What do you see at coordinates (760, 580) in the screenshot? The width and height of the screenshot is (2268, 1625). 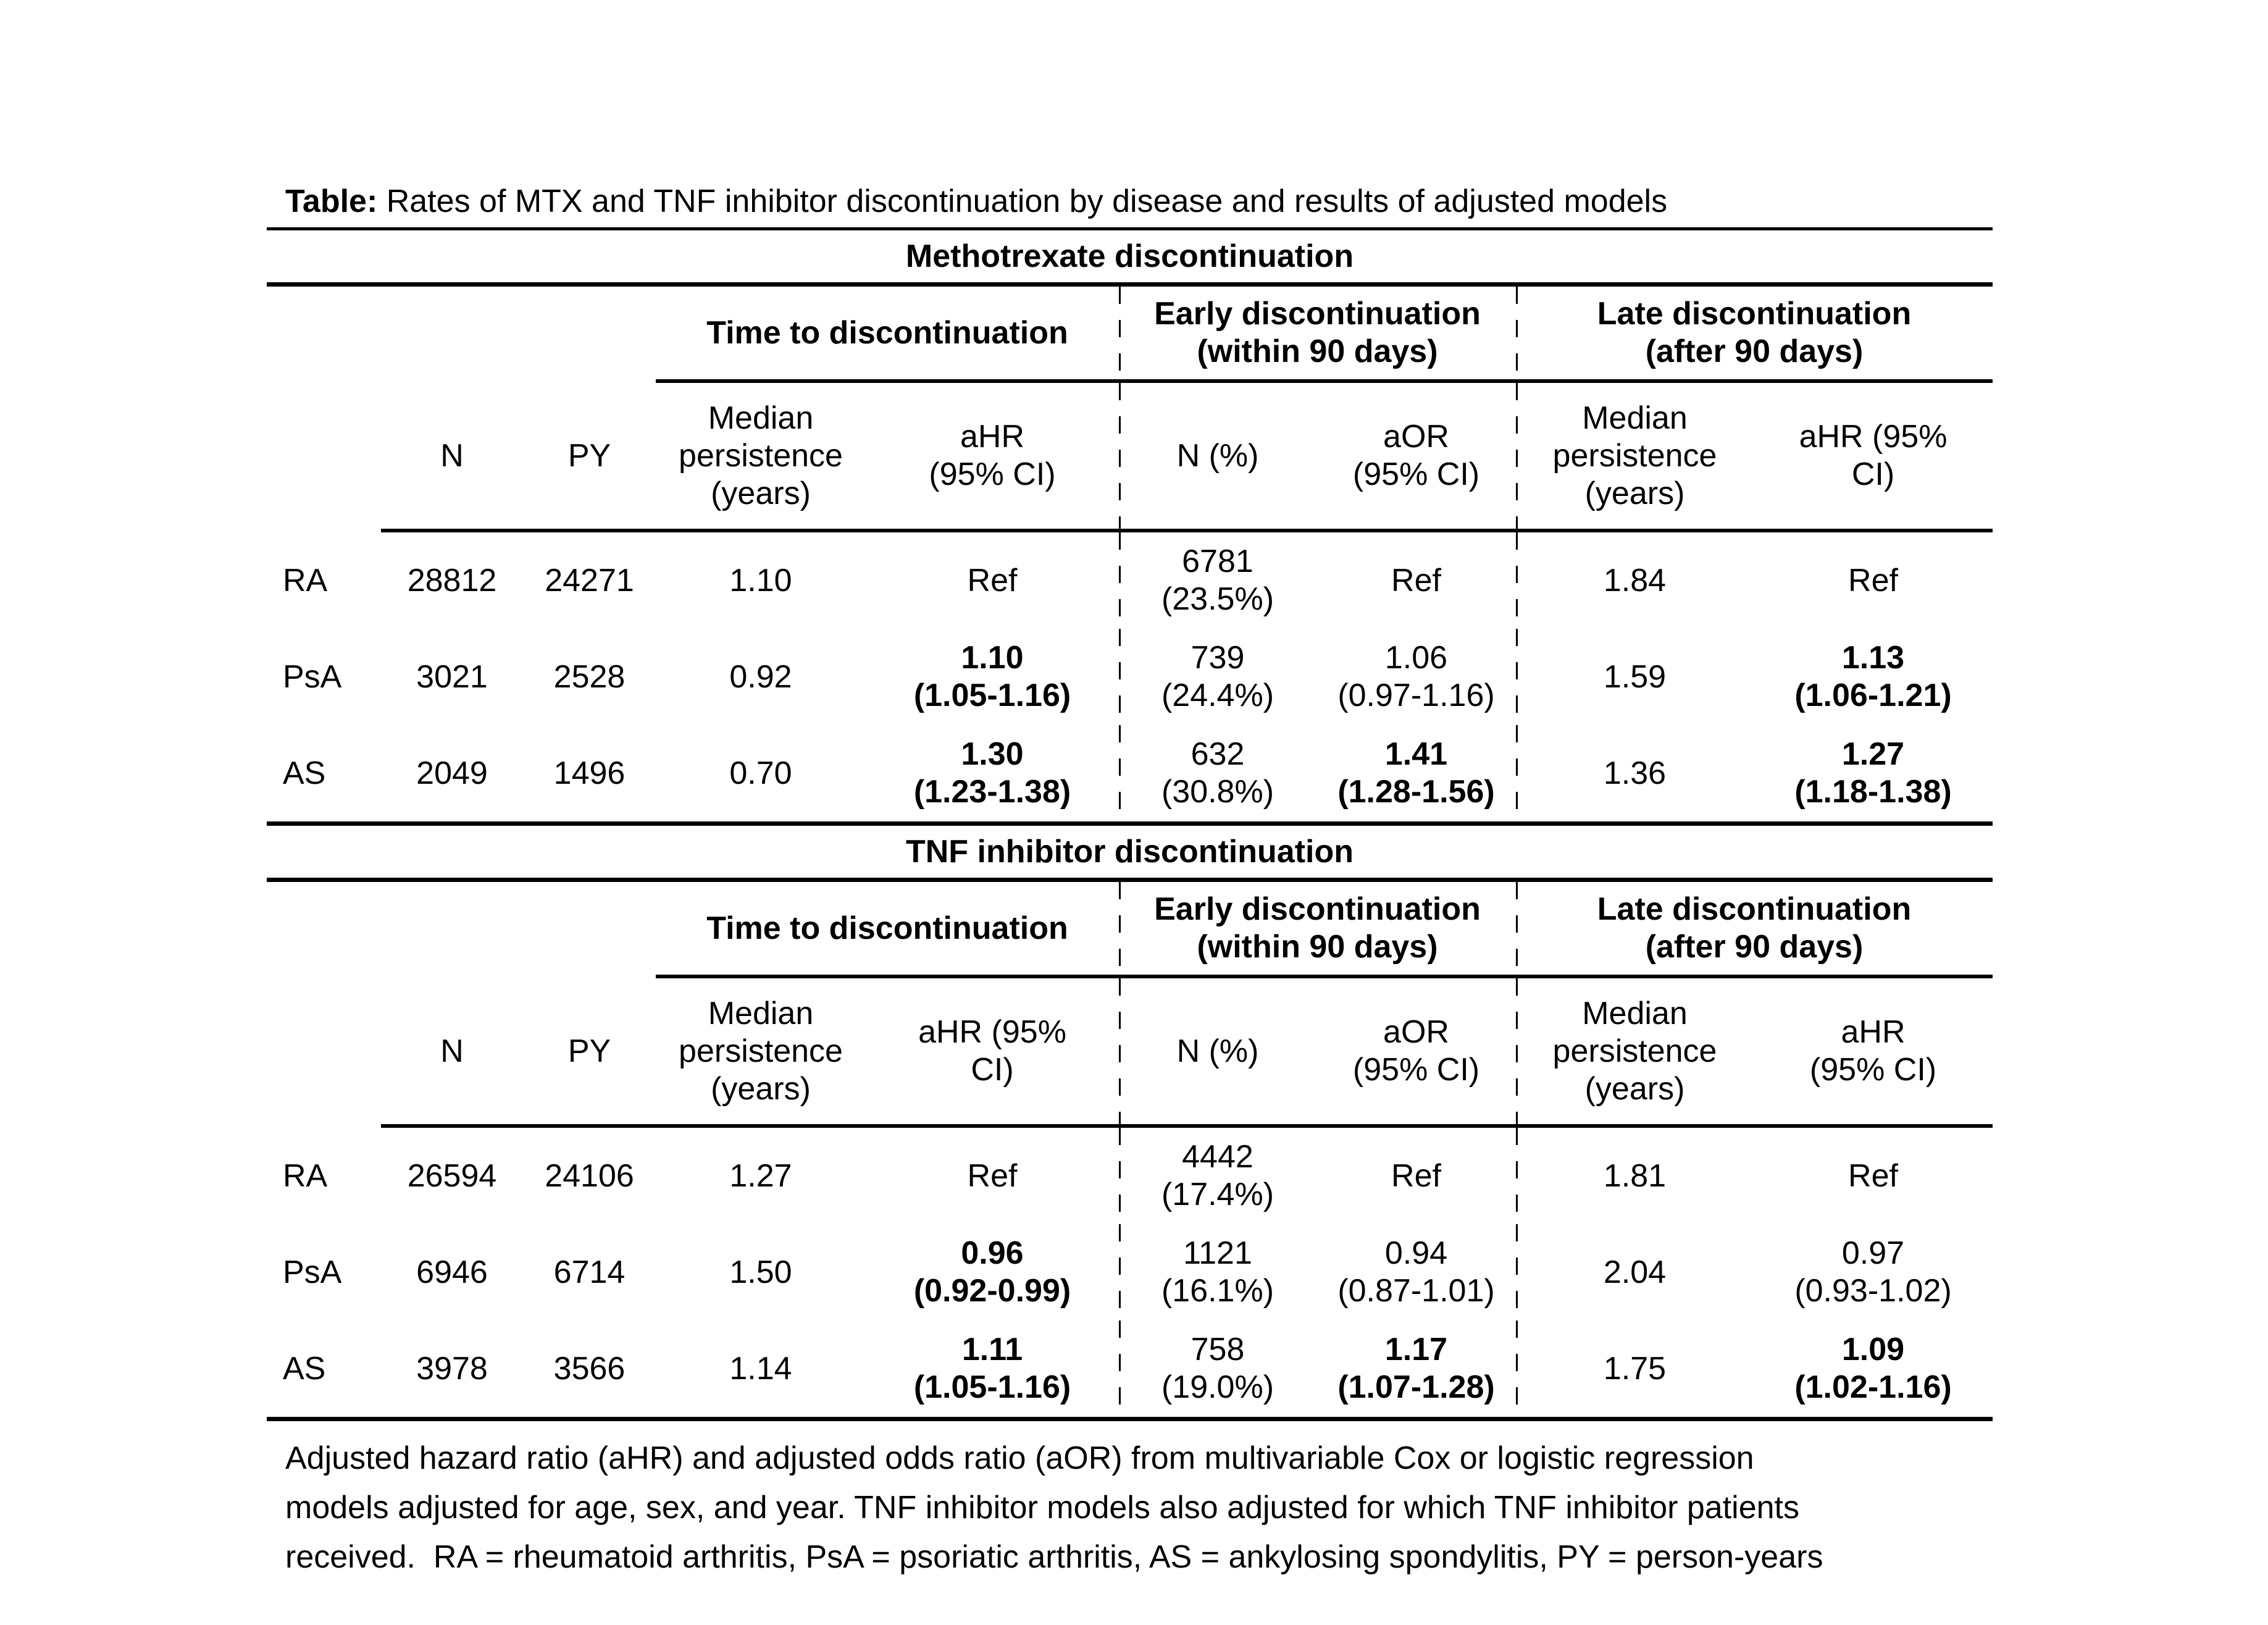 I see `cell-mtx-ra-median: 1.10` at bounding box center [760, 580].